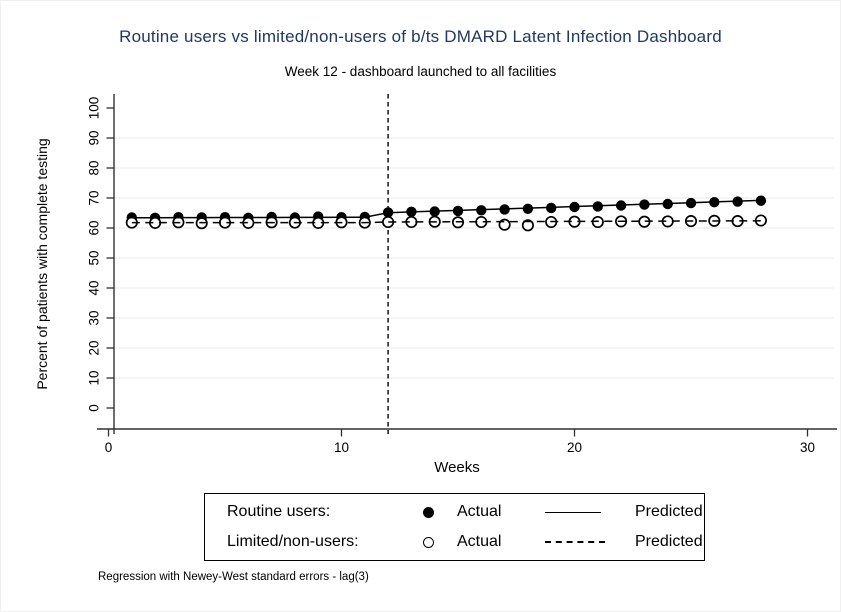  What do you see at coordinates (94, 137) in the screenshot?
I see `y-tick-label: 90` at bounding box center [94, 137].